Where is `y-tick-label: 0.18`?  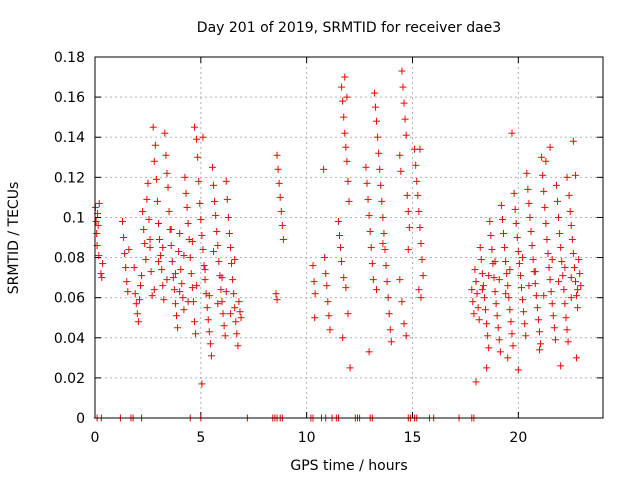 y-tick-label: 0.18 is located at coordinates (69, 58).